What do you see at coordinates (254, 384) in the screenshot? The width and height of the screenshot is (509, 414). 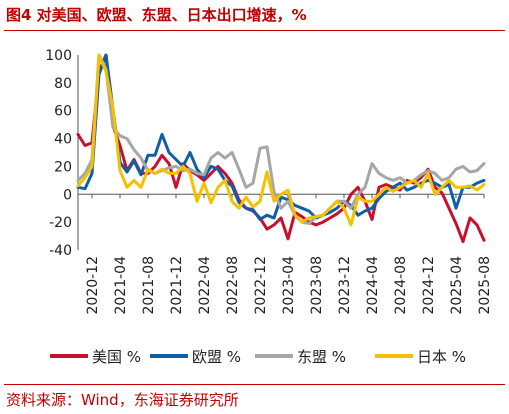 I see `source-divider` at bounding box center [254, 384].